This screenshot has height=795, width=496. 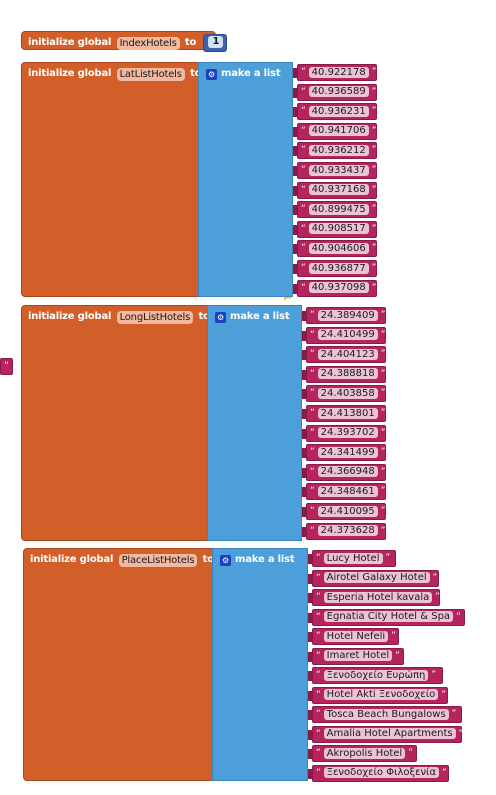 I want to click on text-value-field: Hotel Akti Ξενοδοχείο, so click(x=381, y=694).